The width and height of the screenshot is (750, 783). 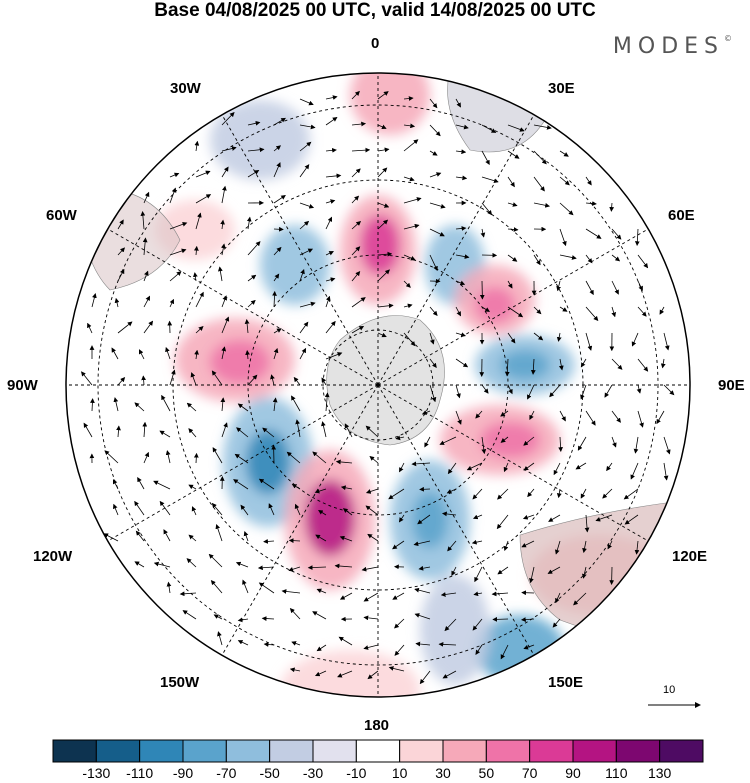 What do you see at coordinates (728, 38) in the screenshot?
I see `logo-mark: ©` at bounding box center [728, 38].